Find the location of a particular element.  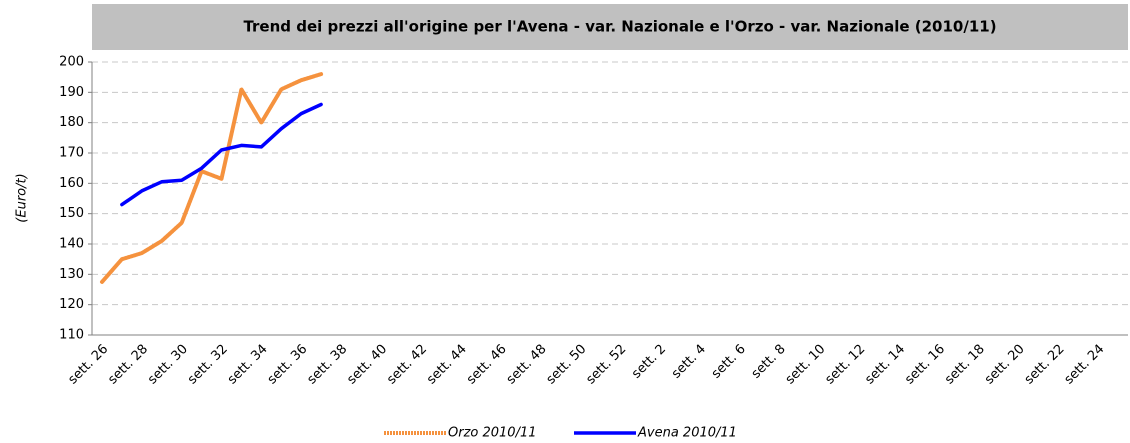

x-tick-label: sett. 40 is located at coordinates (367, 365).